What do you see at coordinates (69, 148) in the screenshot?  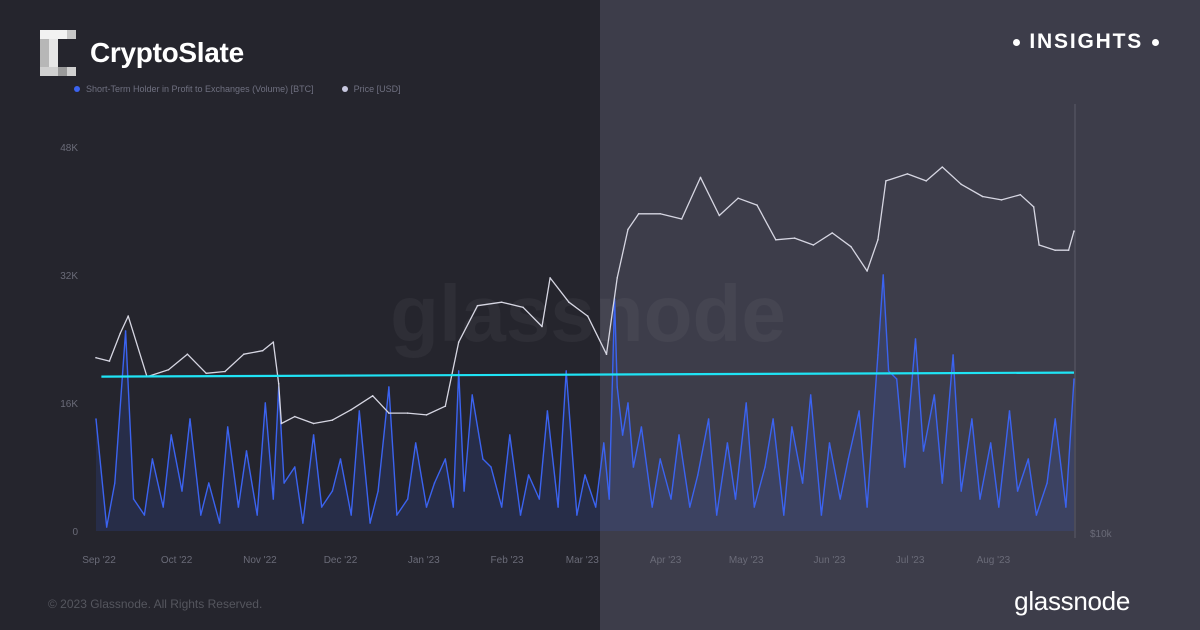 I see `y-tick-label: 48K` at bounding box center [69, 148].